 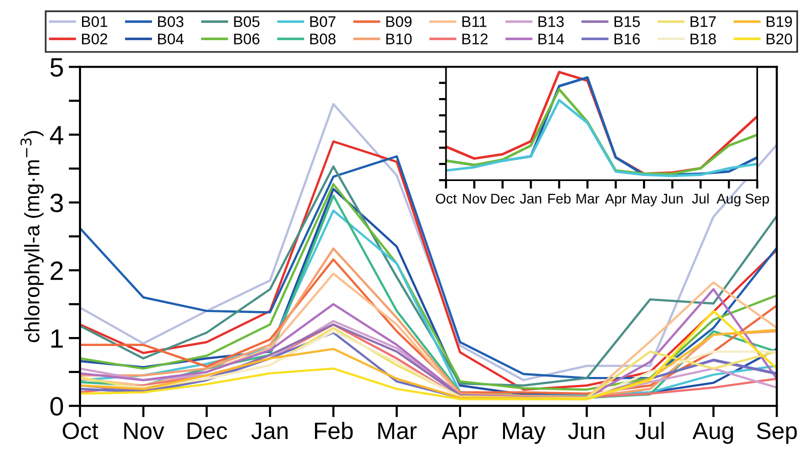 What do you see at coordinates (247, 39) in the screenshot?
I see `legend-label: B06` at bounding box center [247, 39].